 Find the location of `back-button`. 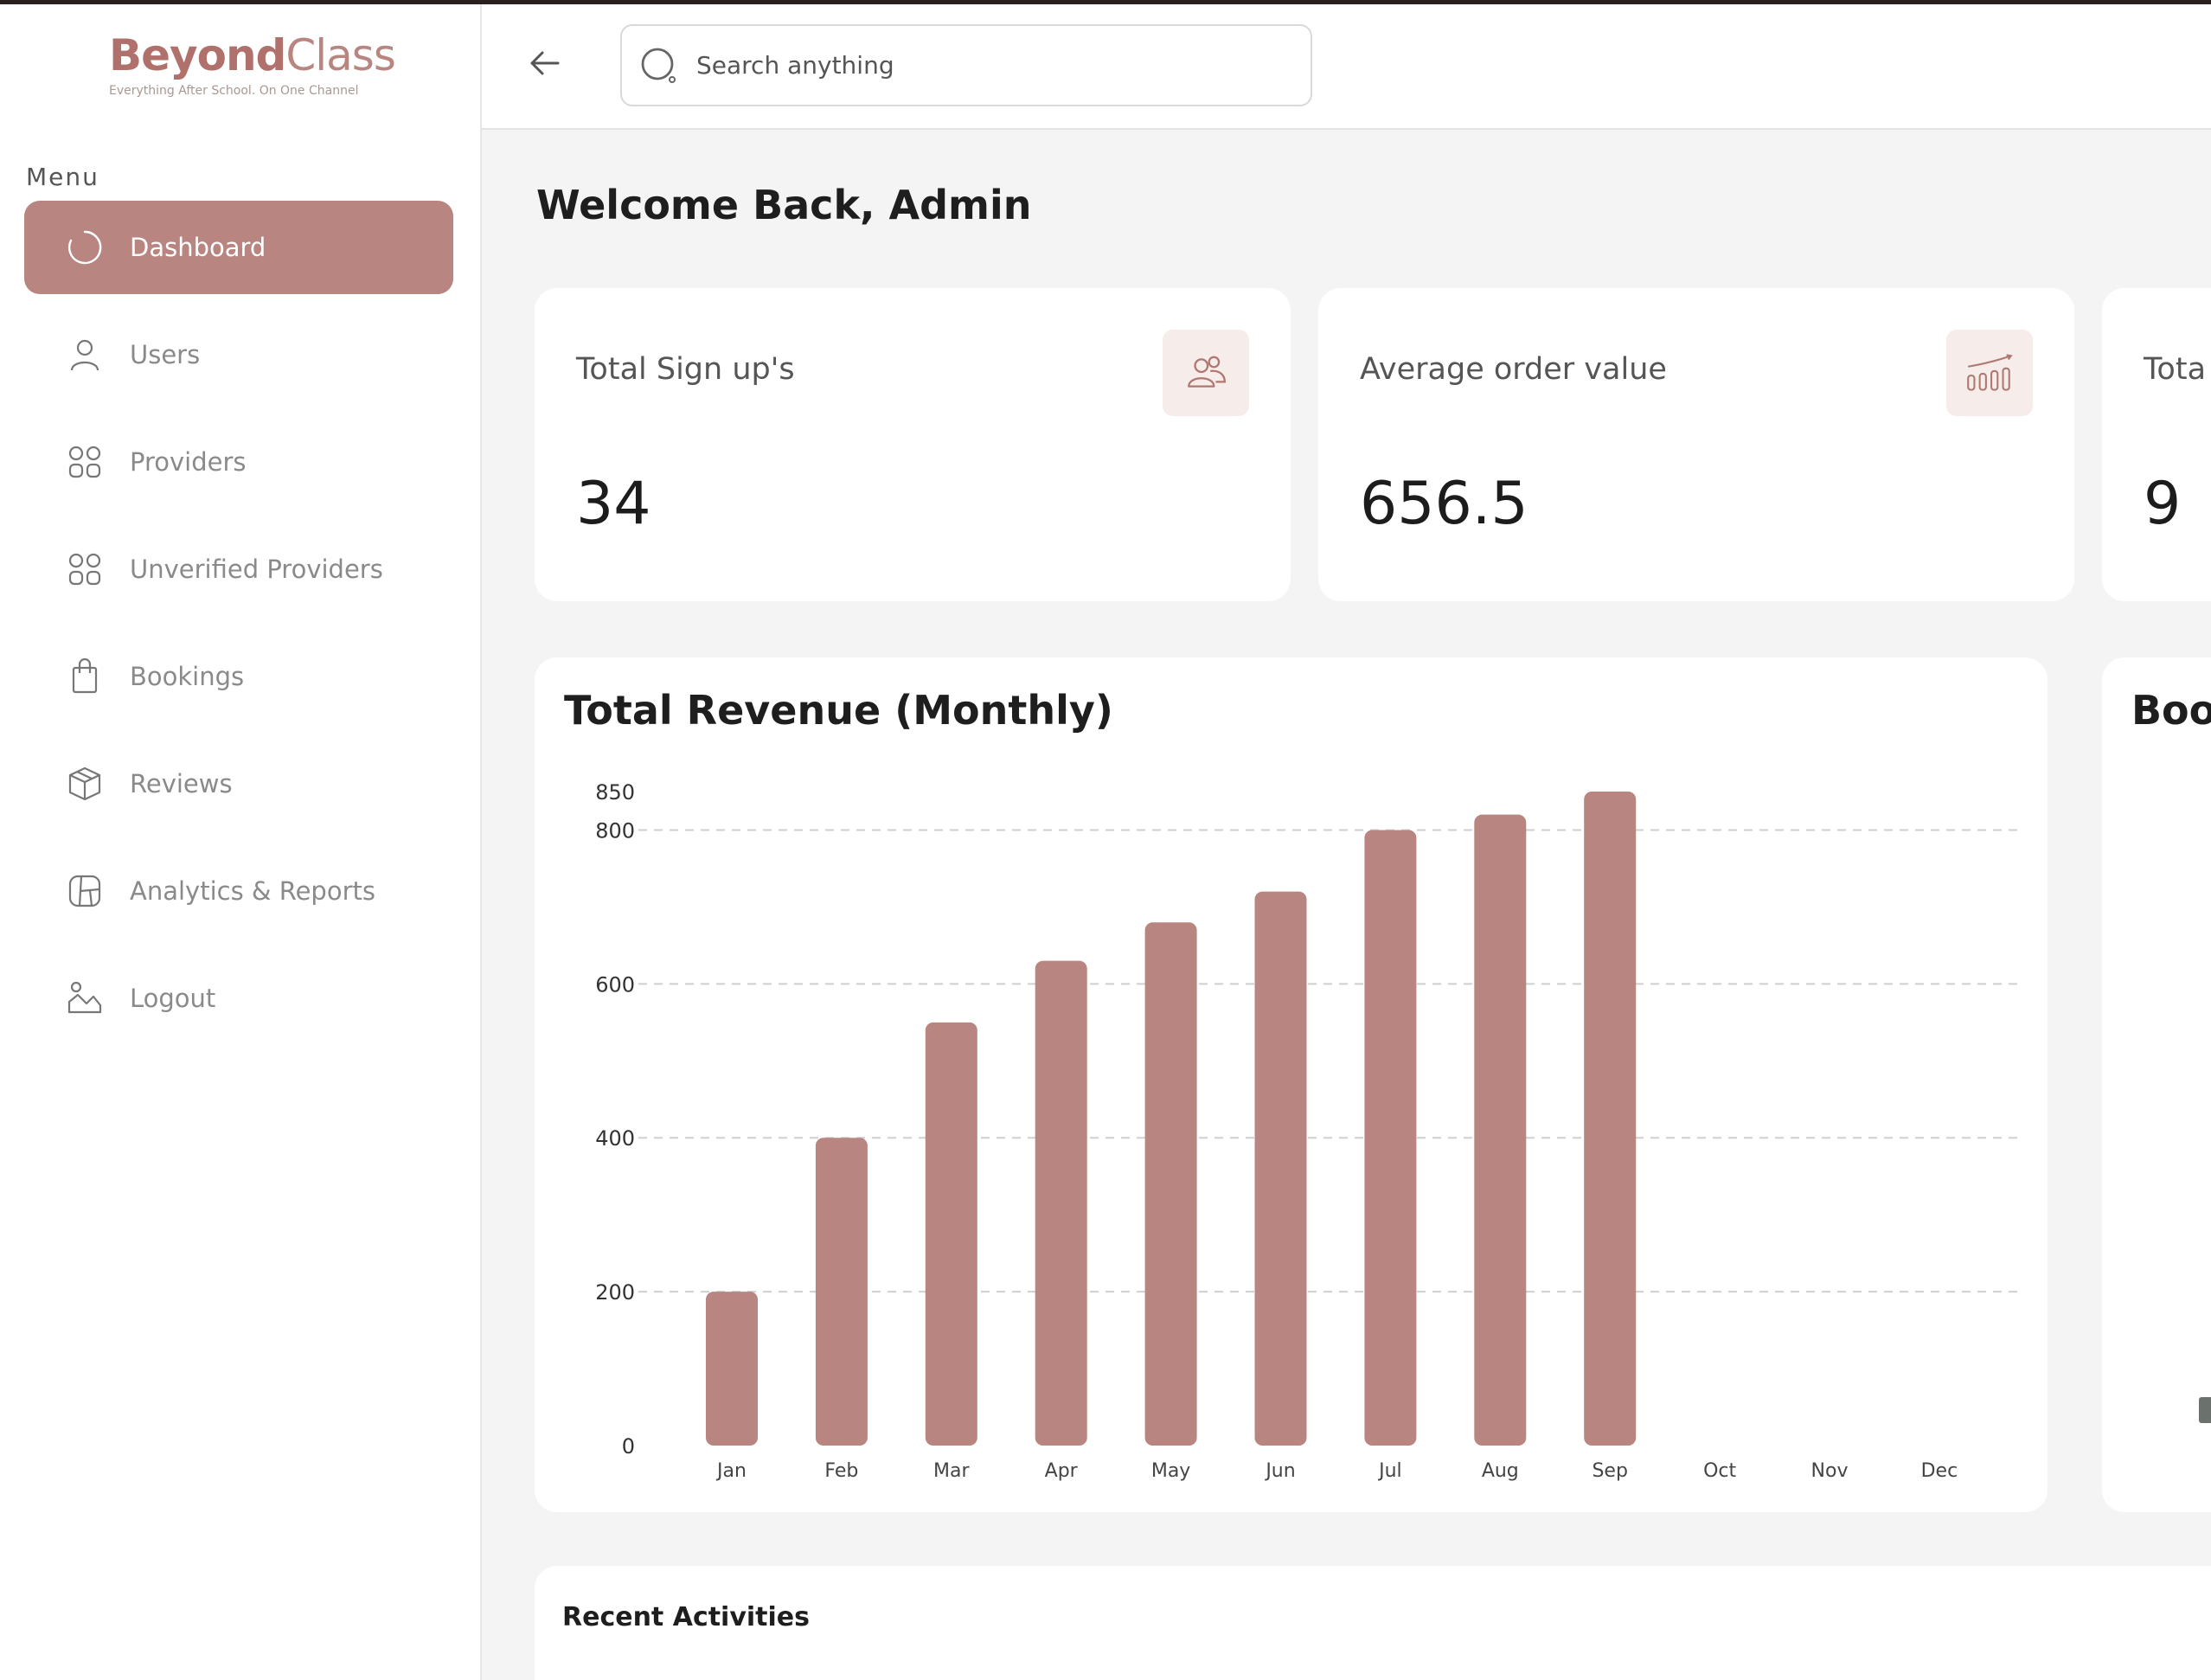

back-button is located at coordinates (544, 63).